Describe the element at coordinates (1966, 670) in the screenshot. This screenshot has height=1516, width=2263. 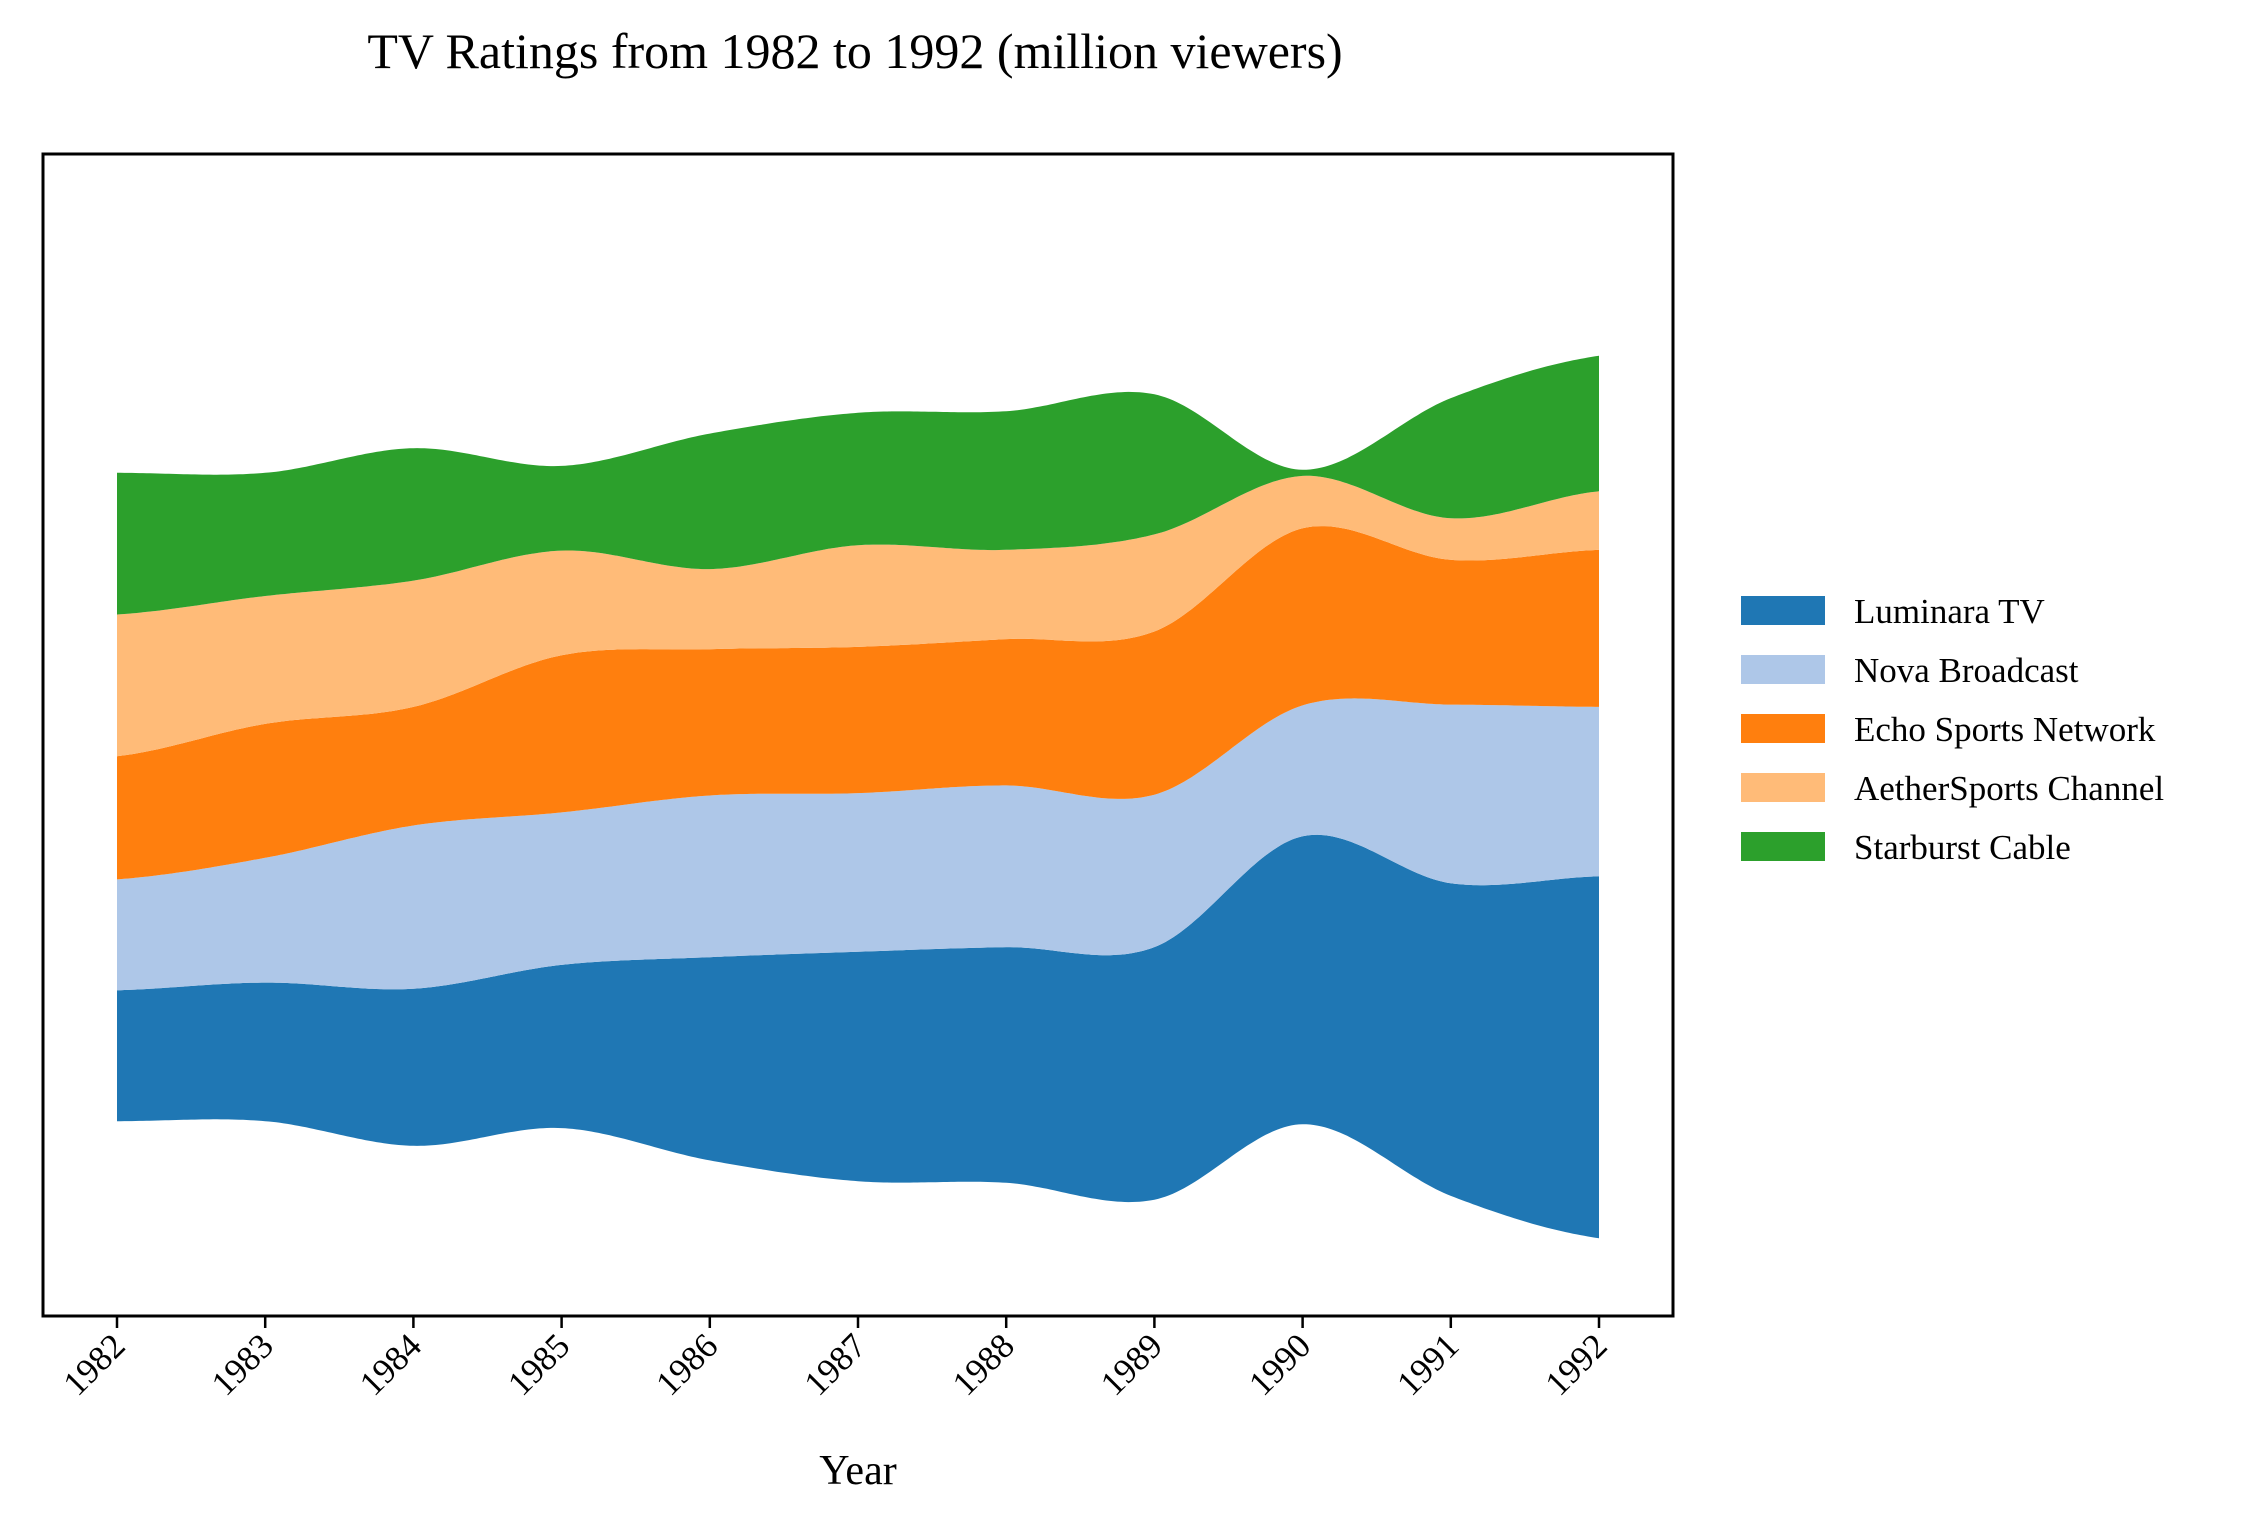
I see `legend-label: Nova Broadcast` at that location.